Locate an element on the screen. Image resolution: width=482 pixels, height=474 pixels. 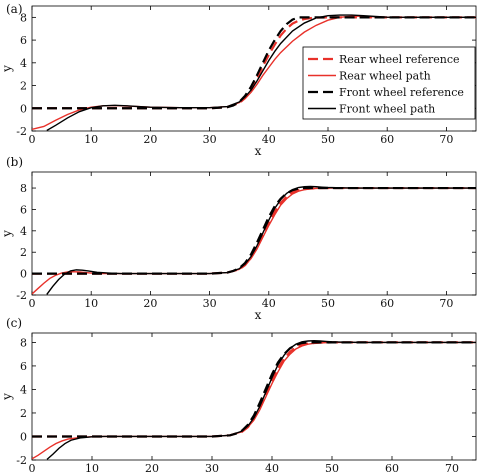
legend-entry-label: Front wheel path is located at coordinates (387, 109).